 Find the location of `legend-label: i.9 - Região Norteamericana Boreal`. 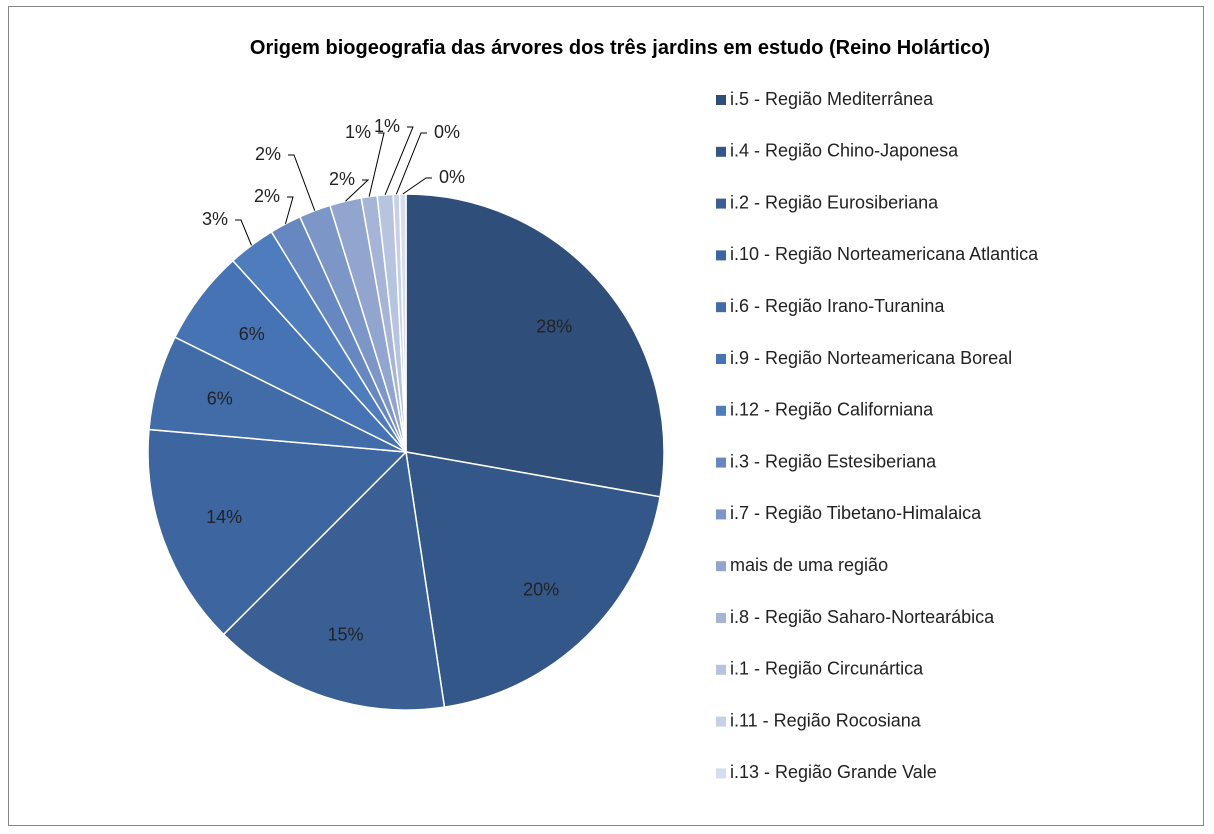

legend-label: i.9 - Região Norteamericana Boreal is located at coordinates (871, 358).